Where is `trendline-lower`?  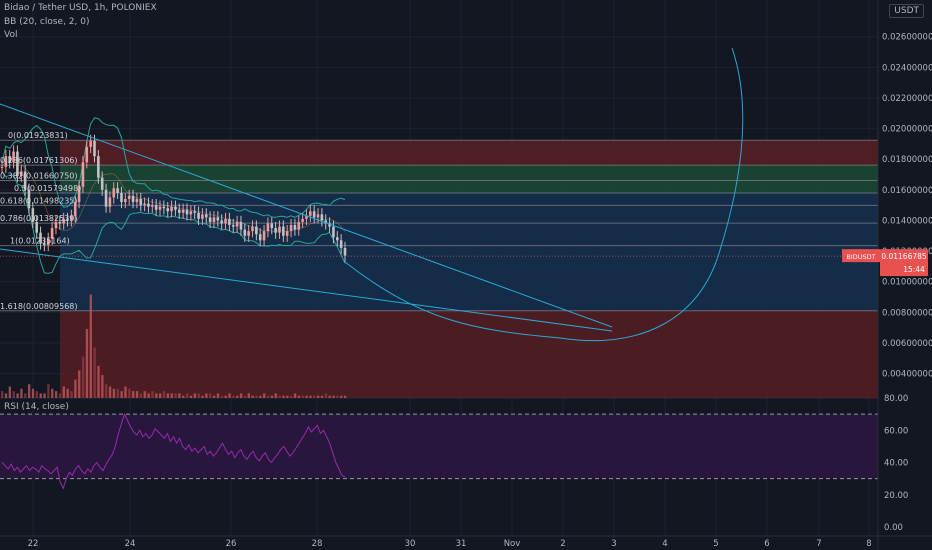
trendline-lower is located at coordinates (306, 290).